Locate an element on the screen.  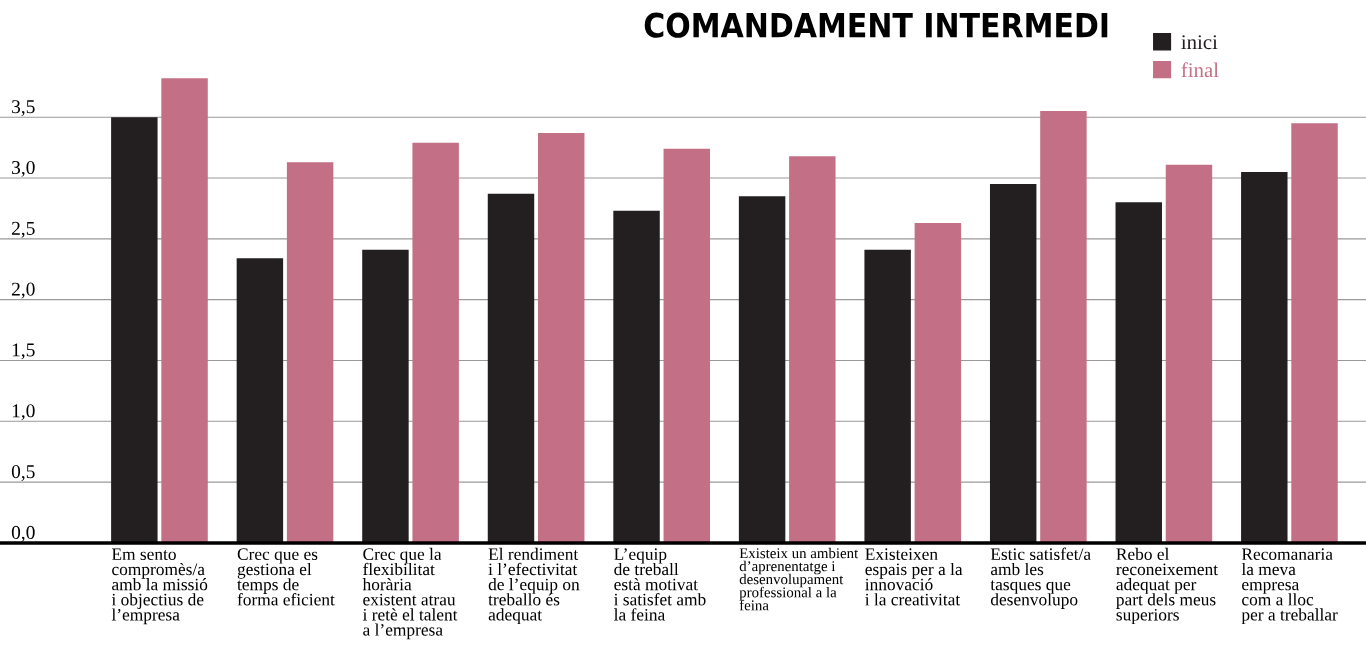
y-tick-label: 1,0 is located at coordinates (23, 412).